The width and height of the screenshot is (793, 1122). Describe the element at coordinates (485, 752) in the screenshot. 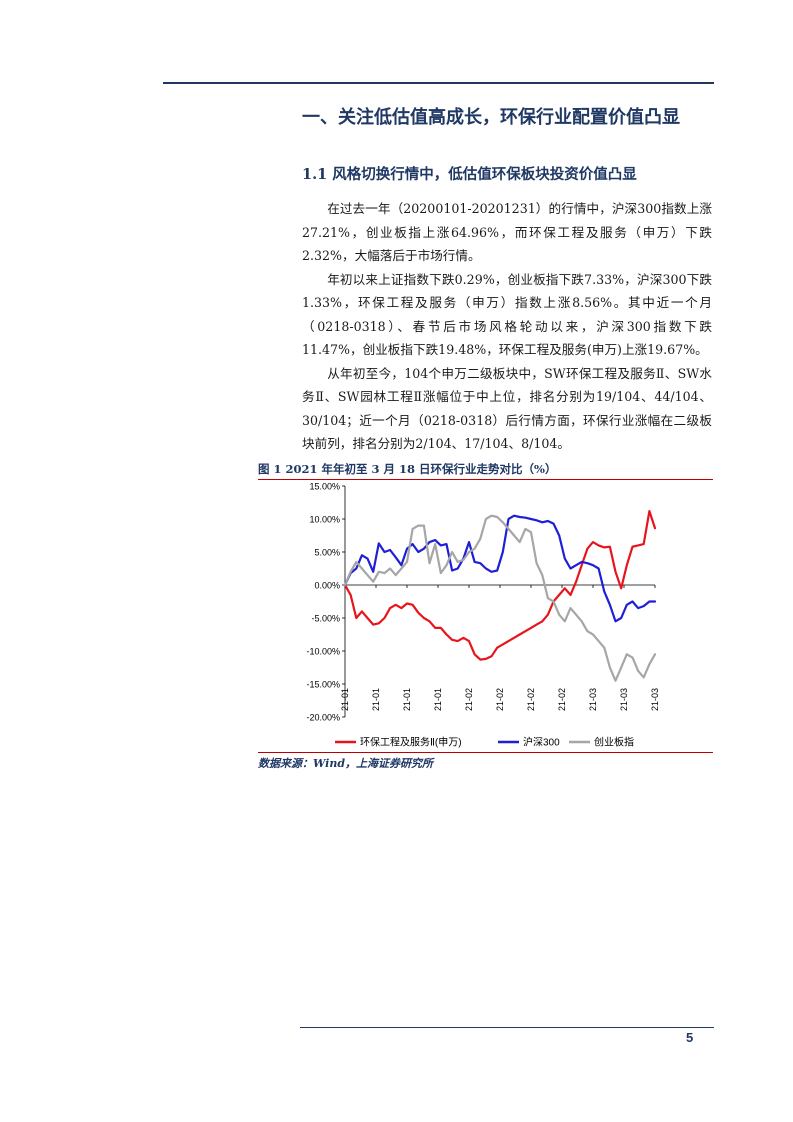

I see `figure-bottom-rule` at that location.